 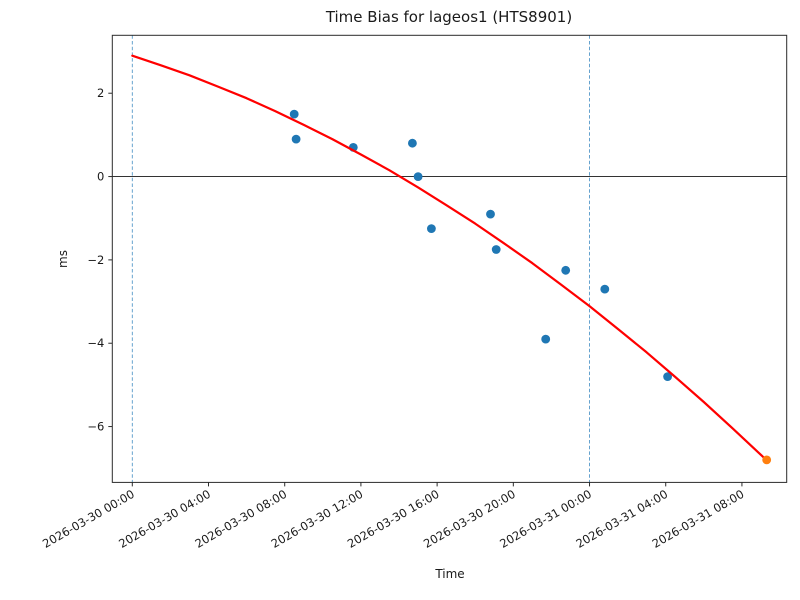 What do you see at coordinates (95, 260) in the screenshot?
I see `y-tick-label: −2` at bounding box center [95, 260].